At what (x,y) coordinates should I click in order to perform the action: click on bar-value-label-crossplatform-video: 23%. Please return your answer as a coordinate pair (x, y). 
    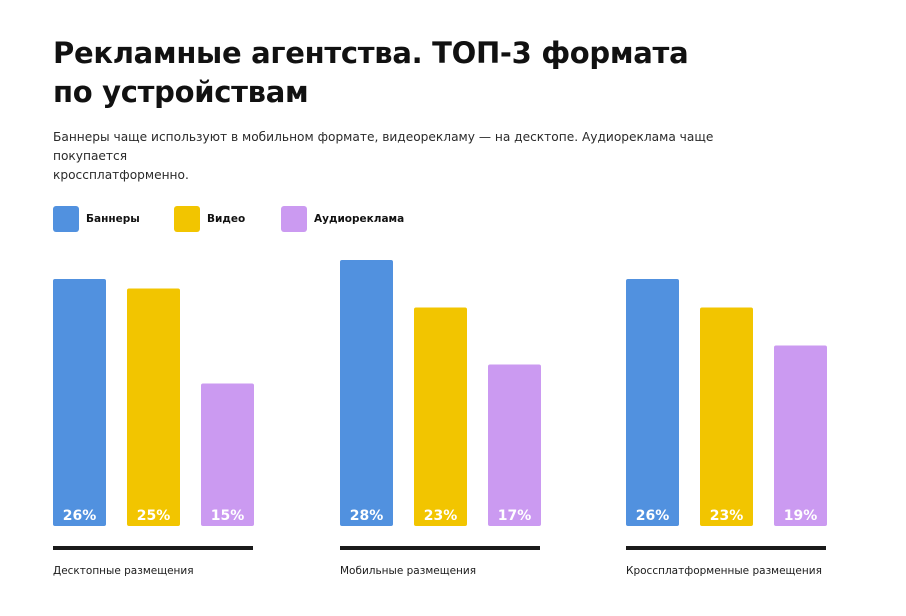
    Looking at the image, I should click on (727, 516).